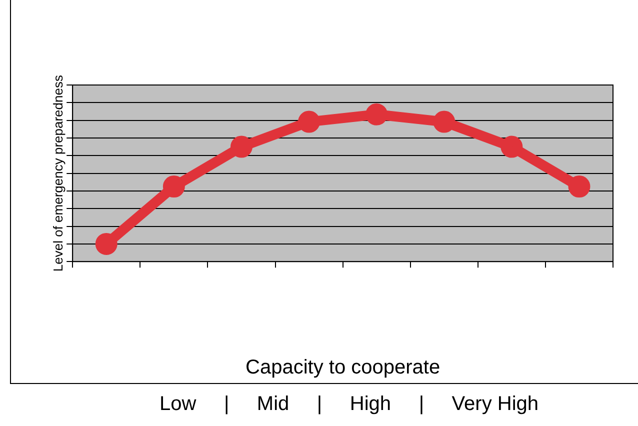 The image size is (638, 426). Describe the element at coordinates (58, 173) in the screenshot. I see `y-axis-title: Level of emergency preparedness` at that location.